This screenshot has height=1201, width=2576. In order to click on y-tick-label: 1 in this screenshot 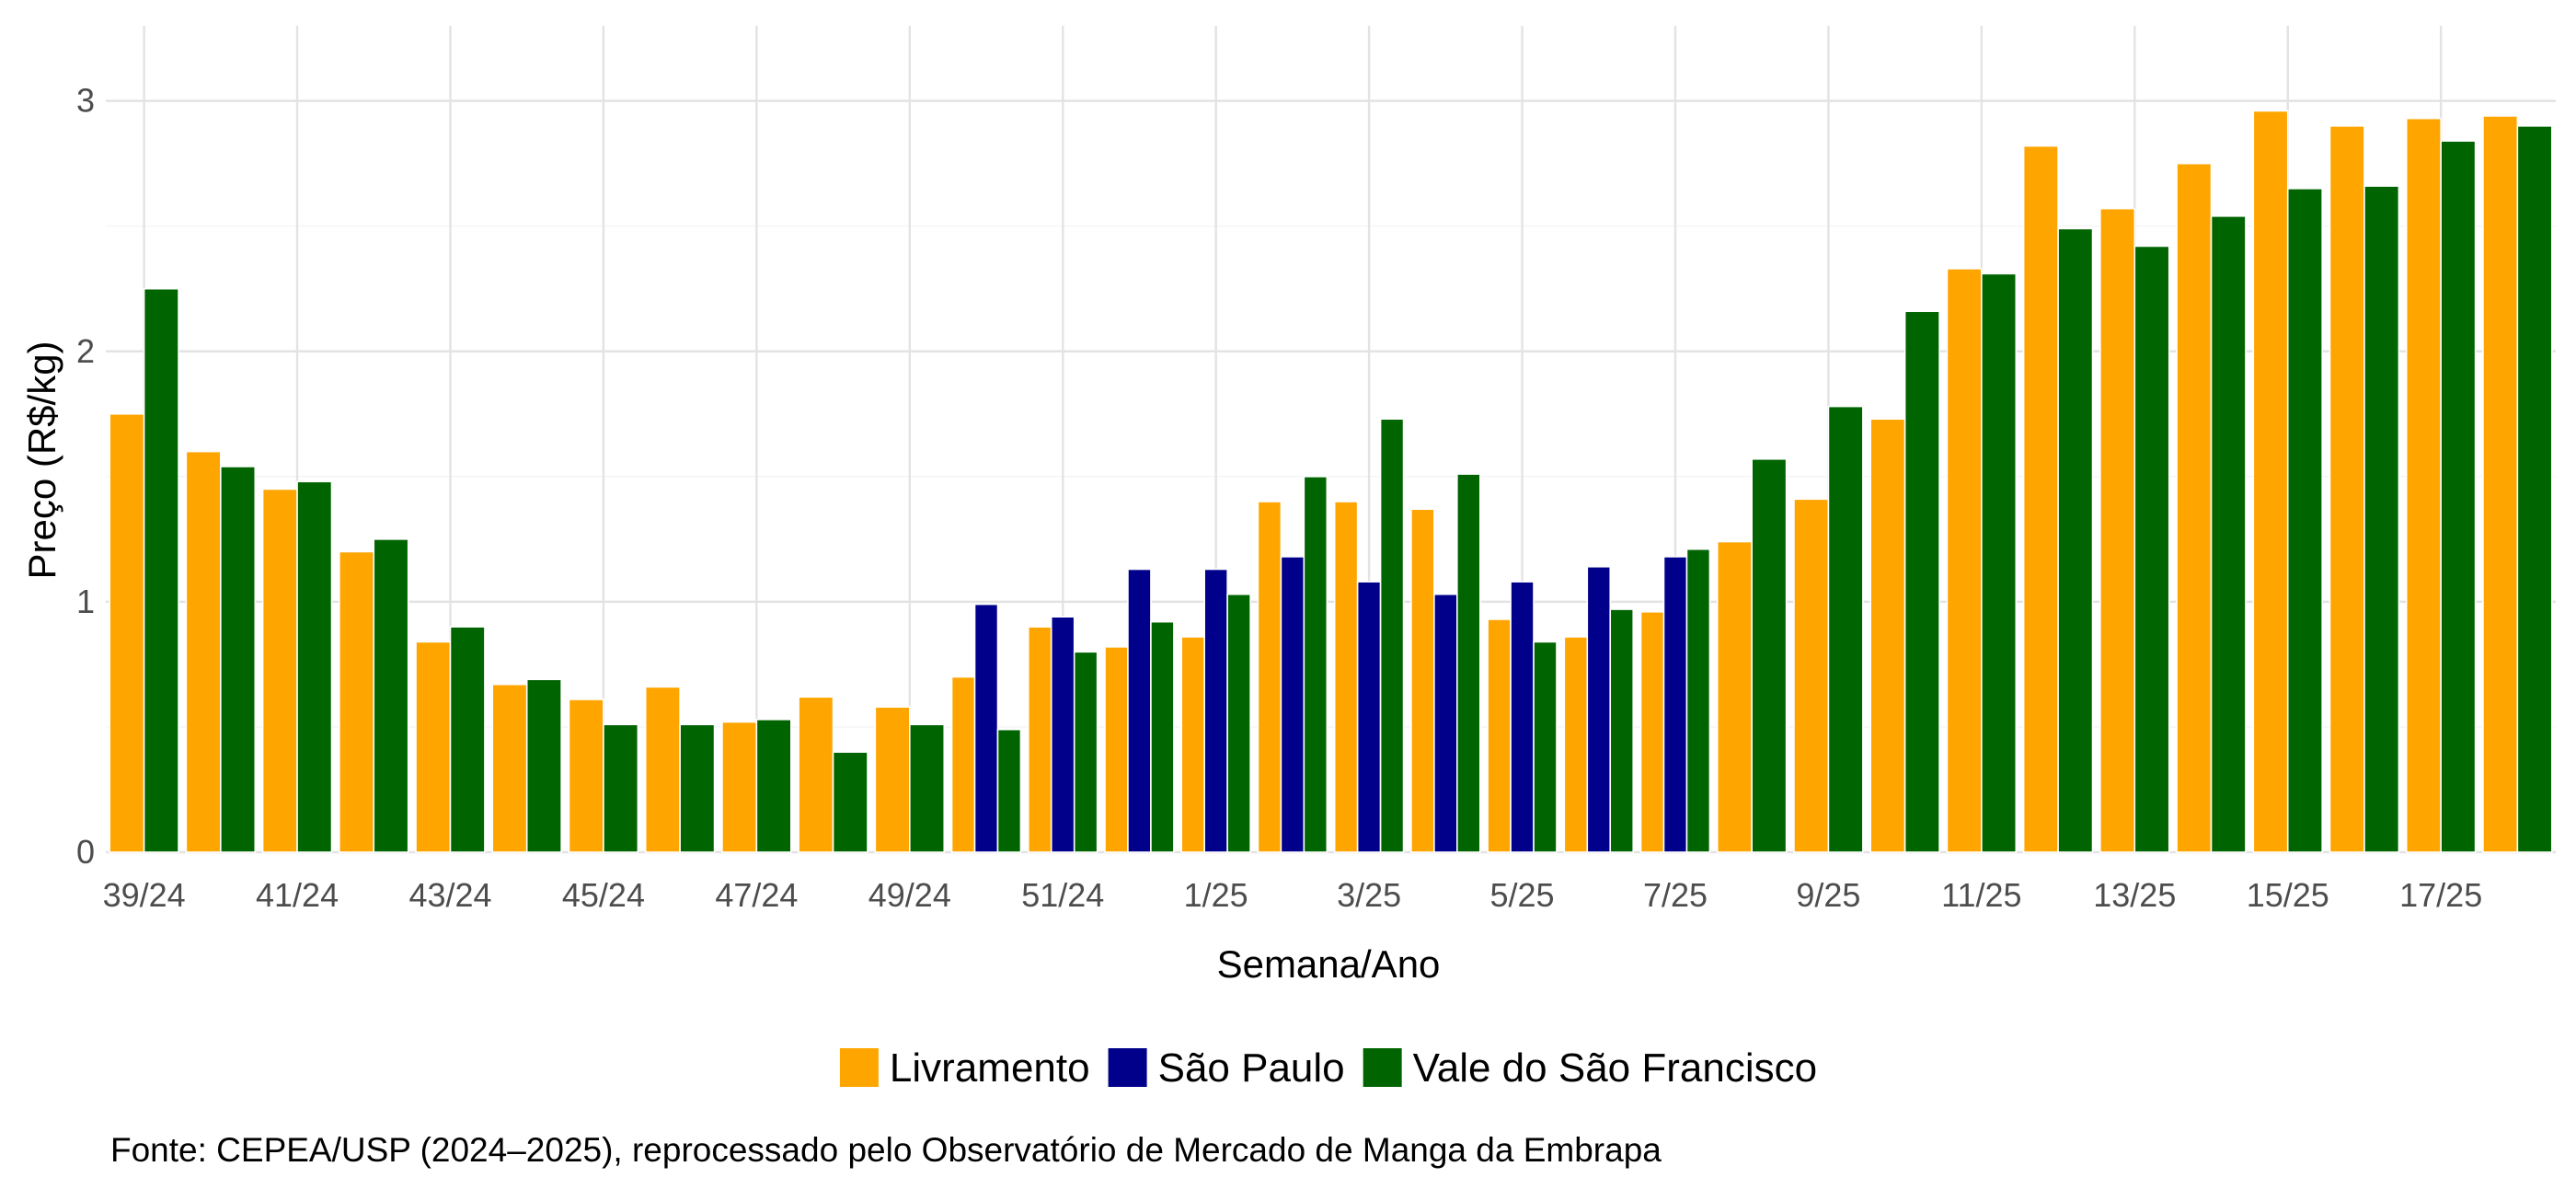, I will do `click(85, 602)`.